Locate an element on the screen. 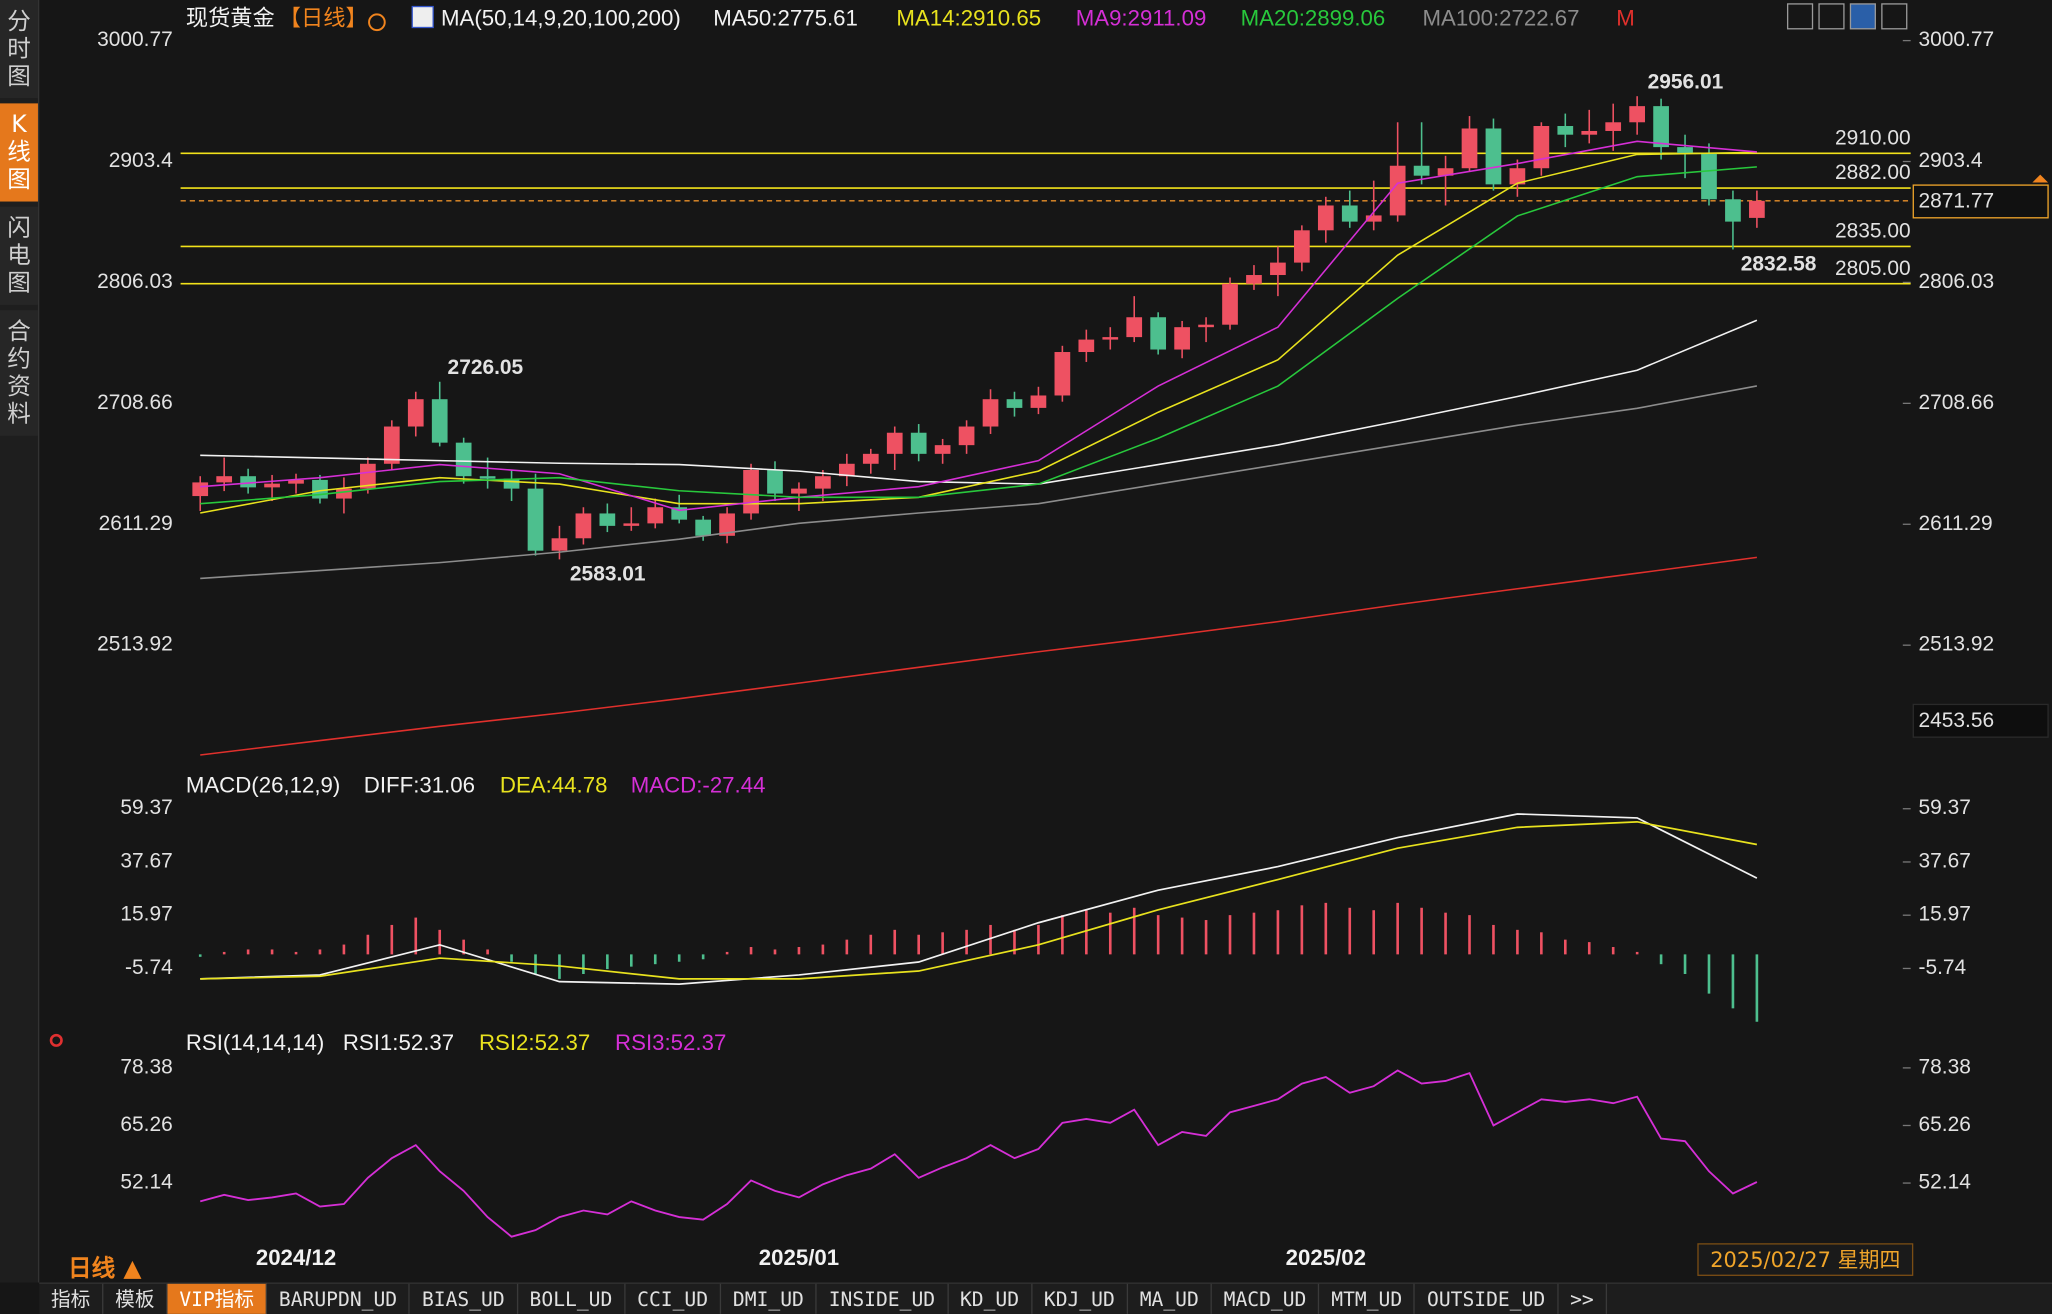  indicator-tab: MTM_UD is located at coordinates (1367, 1298).